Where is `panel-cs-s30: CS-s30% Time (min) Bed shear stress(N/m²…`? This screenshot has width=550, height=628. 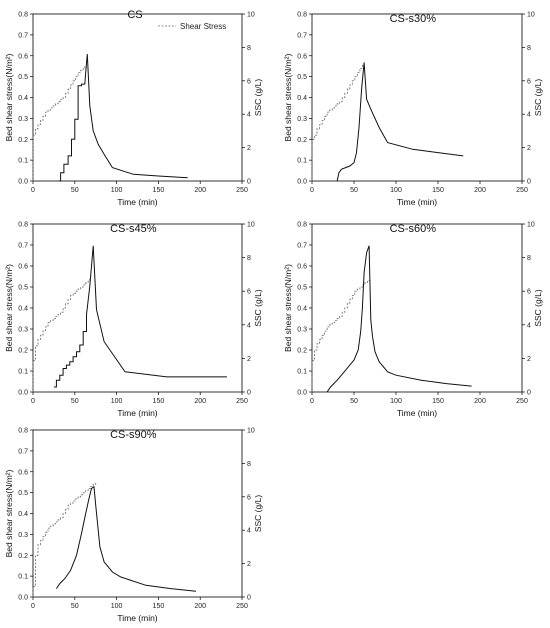 panel-cs-s30: CS-s30% Time (min) Bed shear stress(N/m²… is located at coordinates (413, 110).